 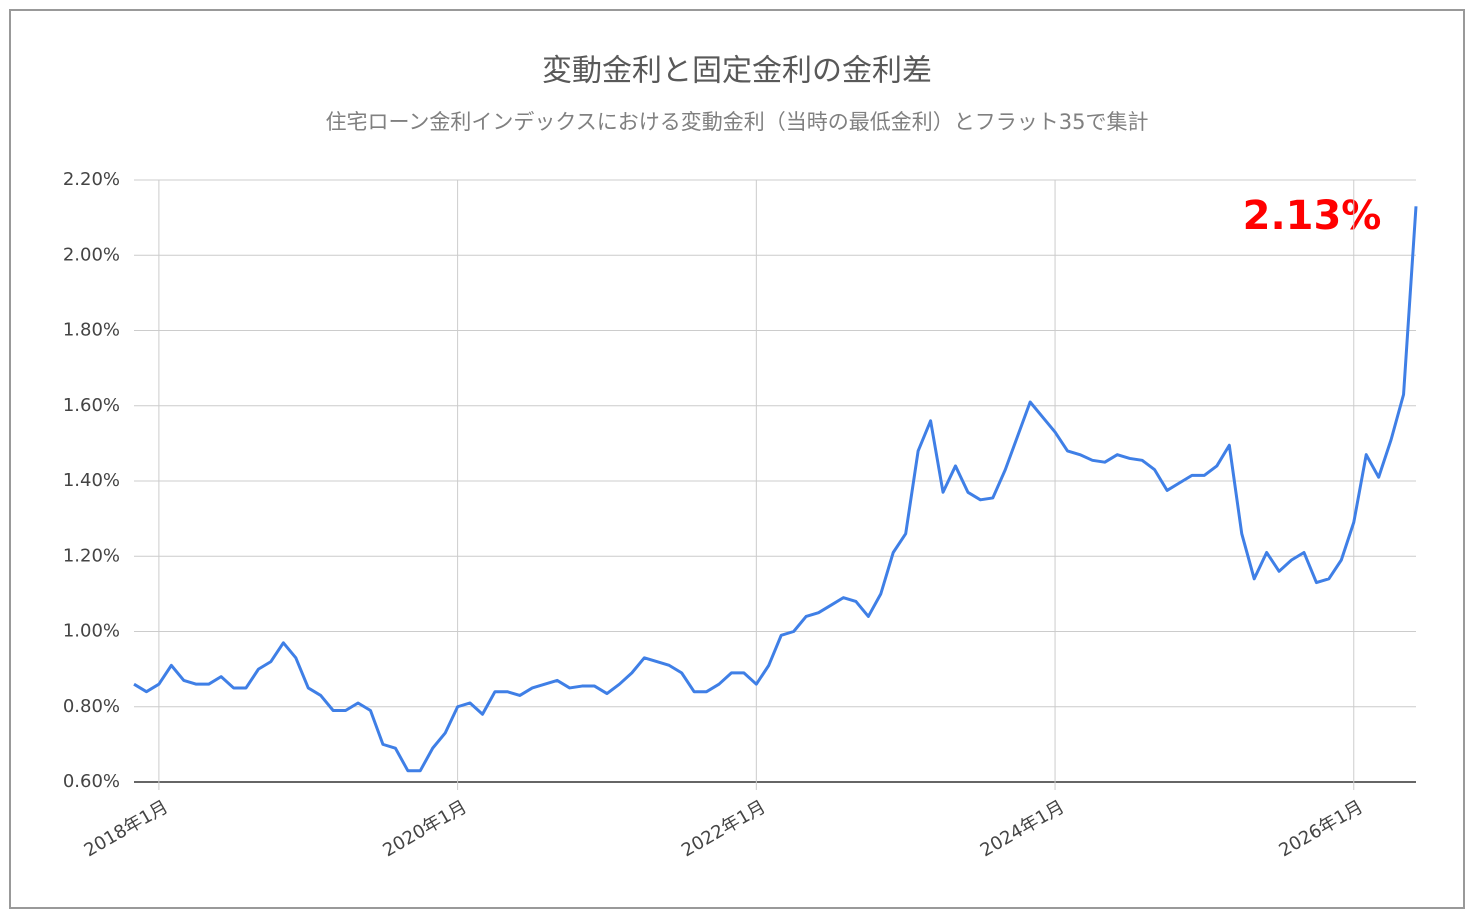 I want to click on y-tick-label: 1.80%, so click(x=91, y=330).